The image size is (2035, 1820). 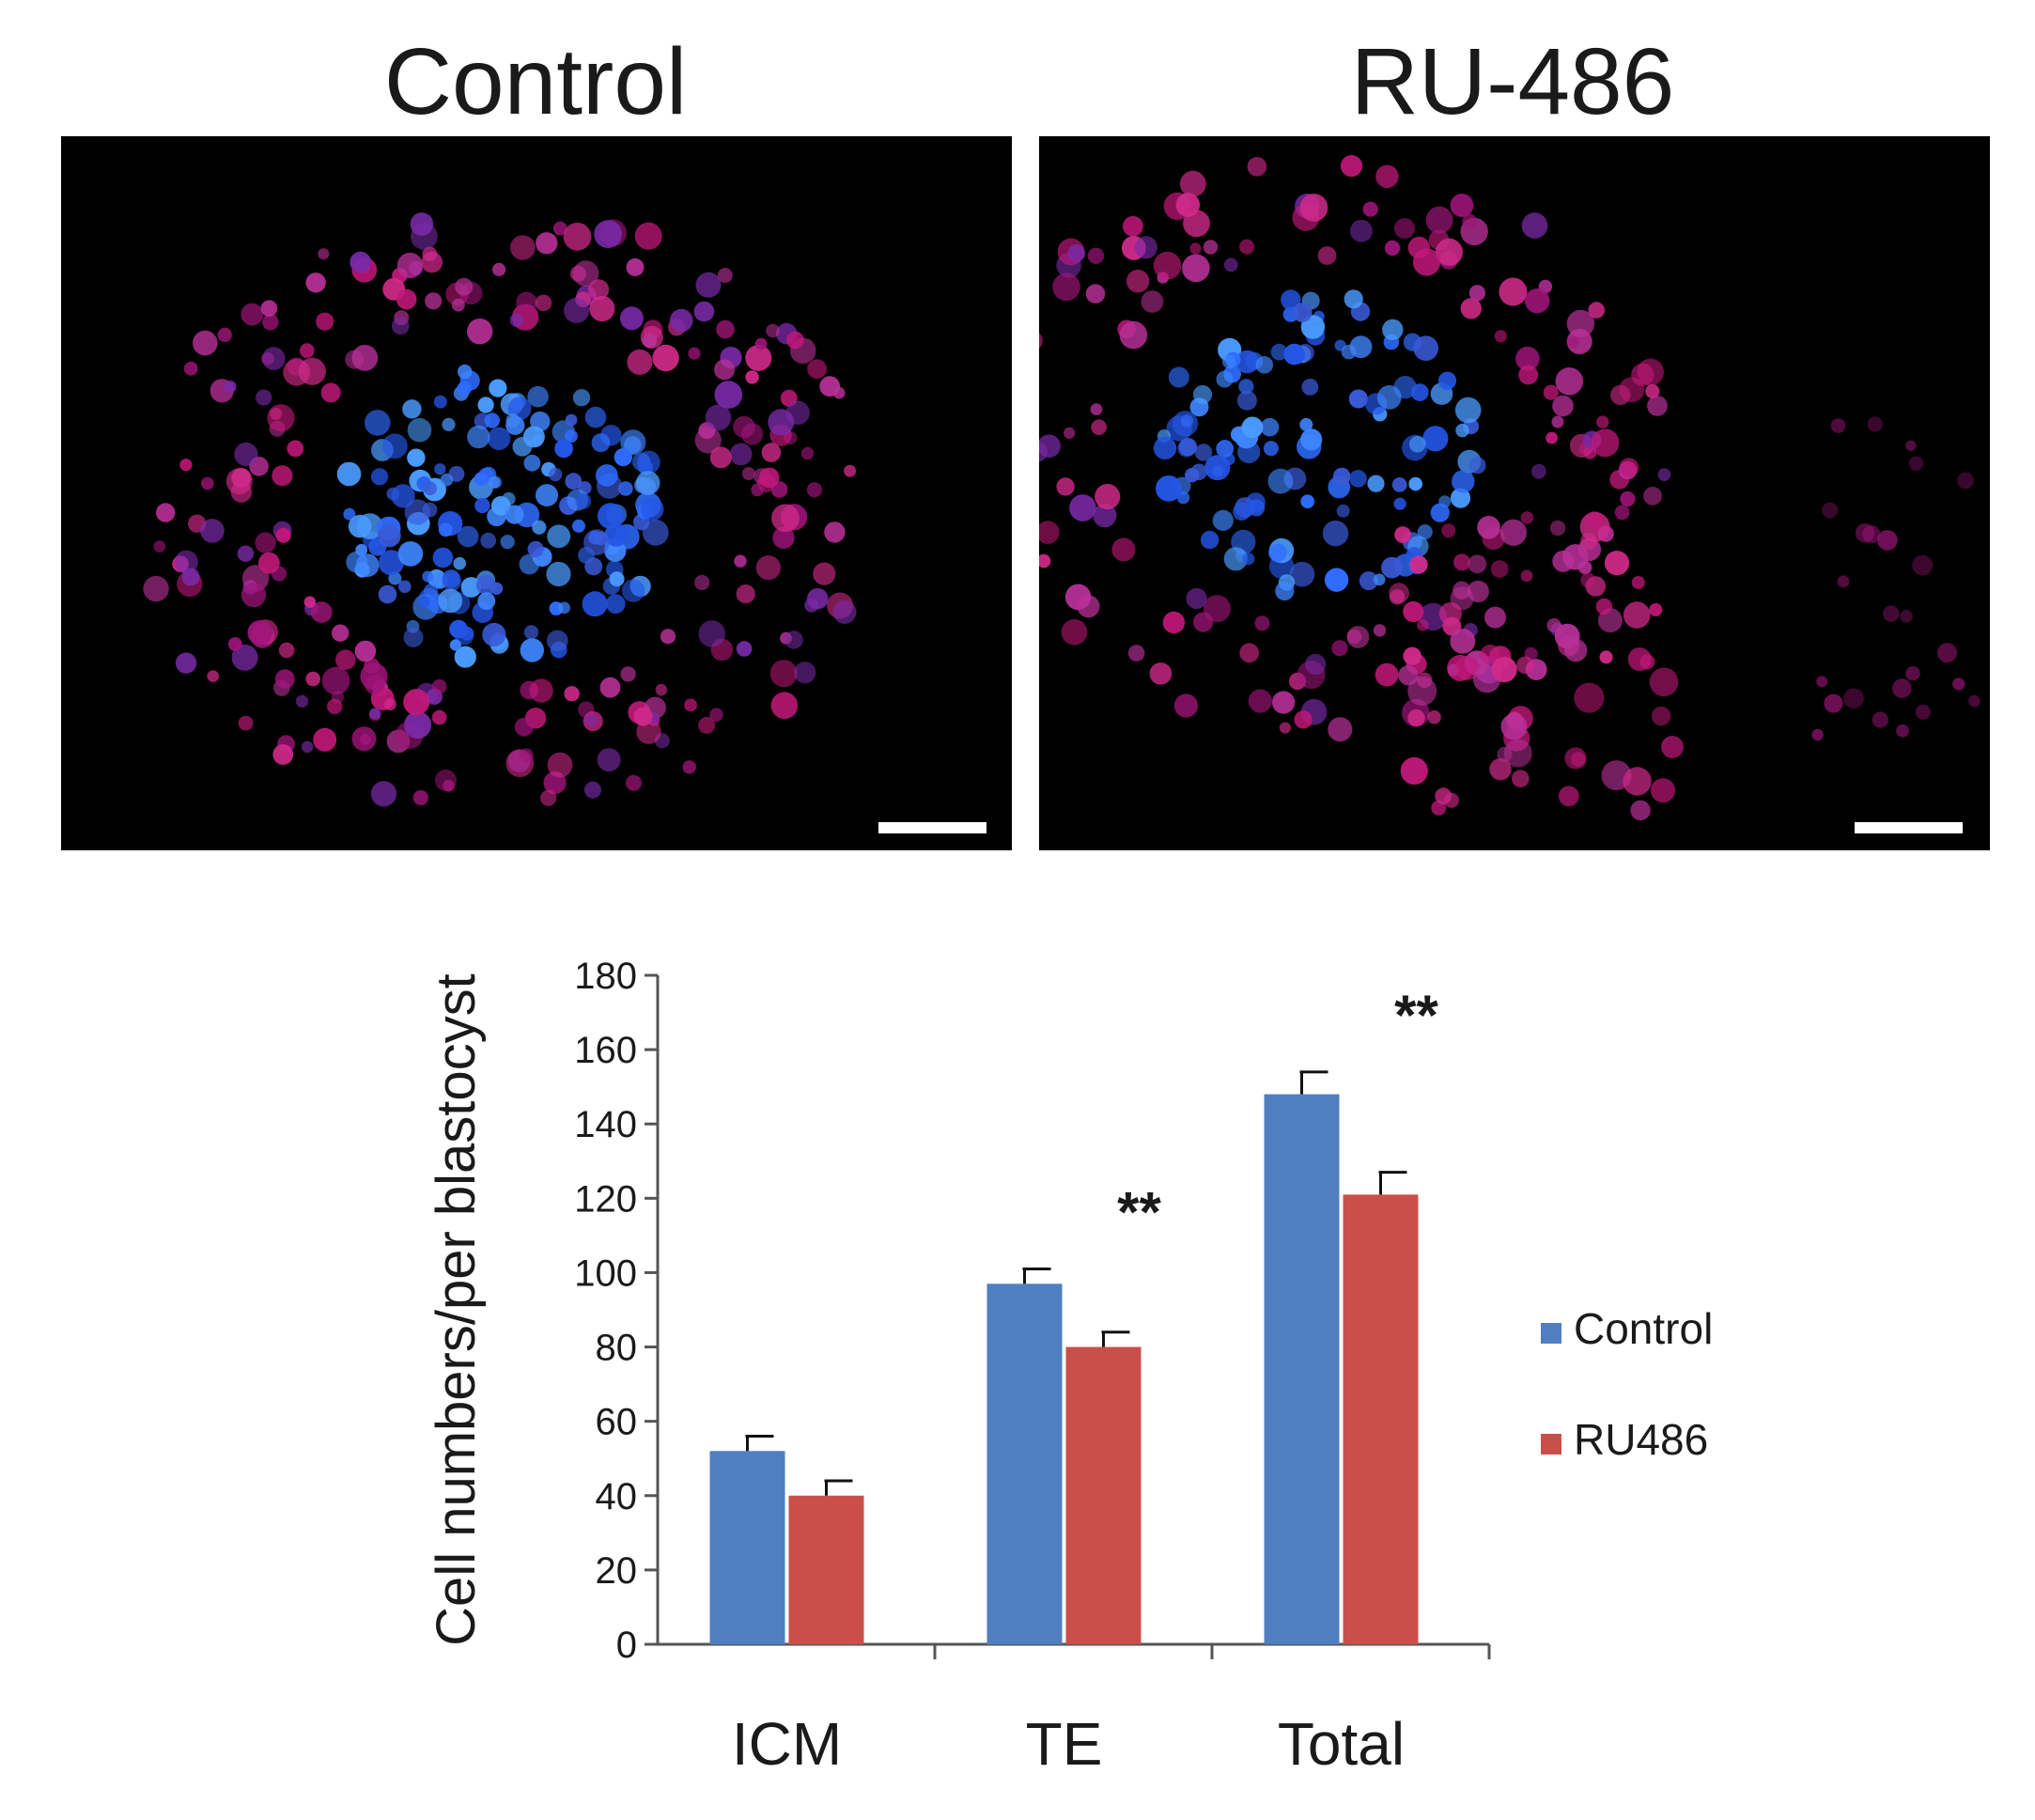 What do you see at coordinates (605, 1273) in the screenshot?
I see `y-tick-label: 100` at bounding box center [605, 1273].